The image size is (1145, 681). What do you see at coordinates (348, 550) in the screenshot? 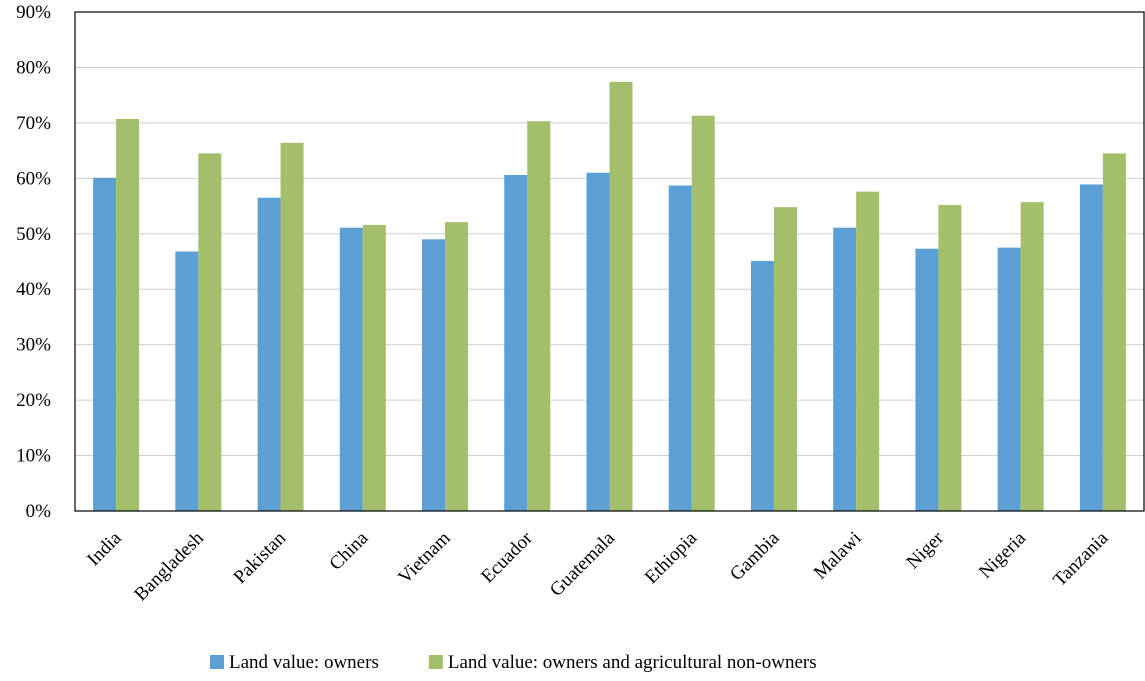
I see `x-tick-label: China` at bounding box center [348, 550].